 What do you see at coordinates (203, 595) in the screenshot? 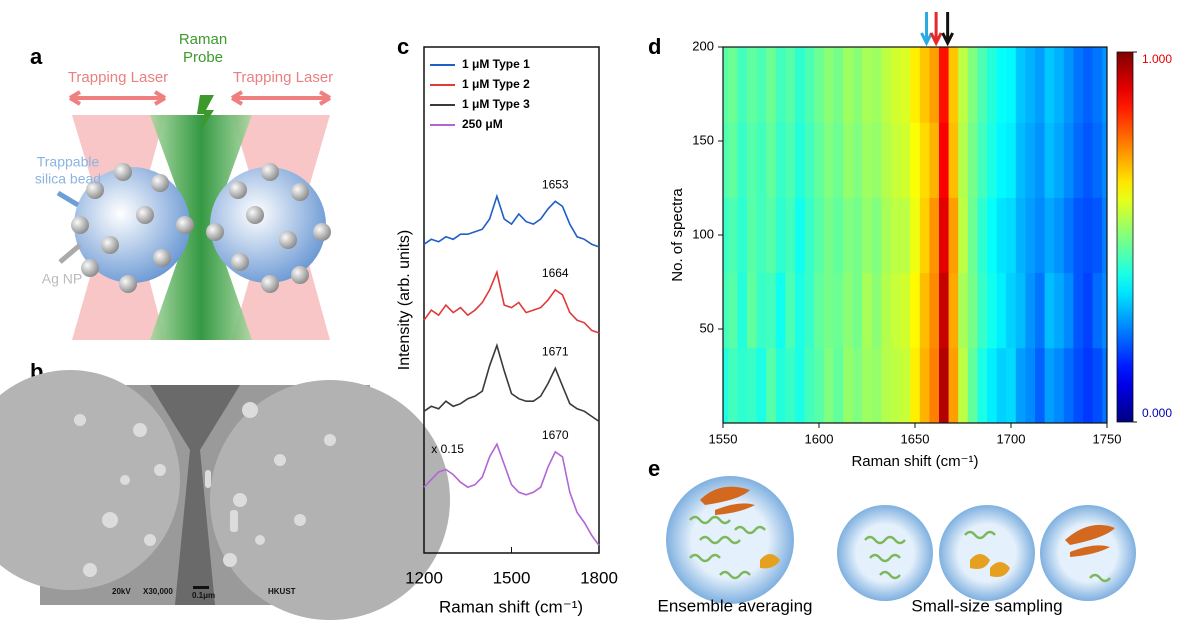
I see `sem-text: 0.1μm` at bounding box center [203, 595].